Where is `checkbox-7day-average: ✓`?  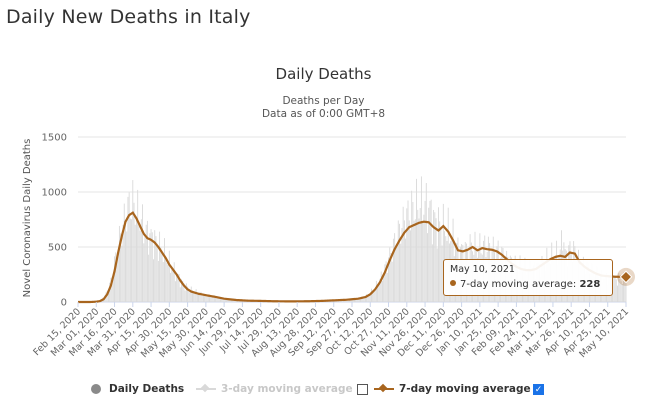 checkbox-7day-average: ✓ is located at coordinates (538, 389).